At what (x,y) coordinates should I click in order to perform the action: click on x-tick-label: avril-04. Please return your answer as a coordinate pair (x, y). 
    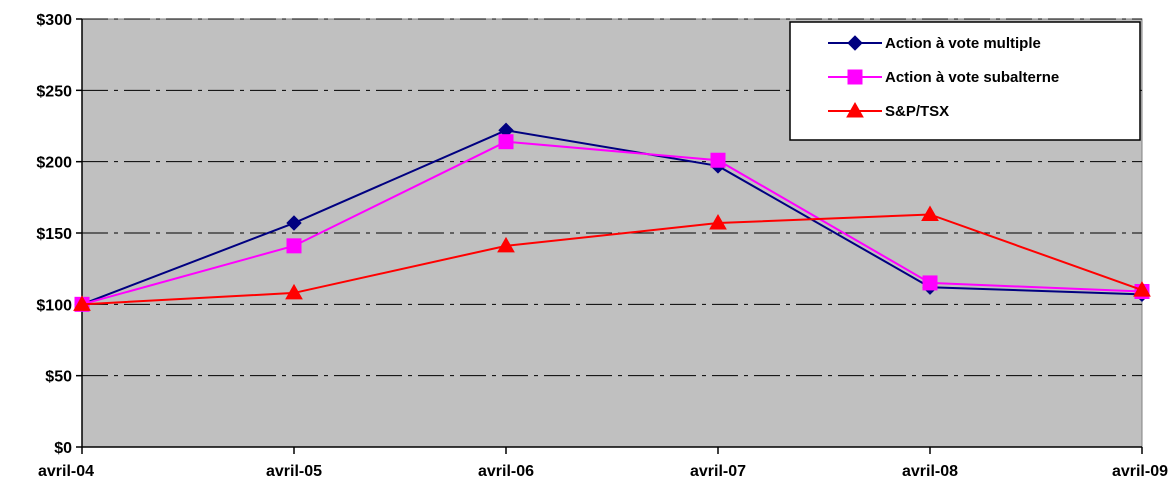
    Looking at the image, I should click on (66, 471).